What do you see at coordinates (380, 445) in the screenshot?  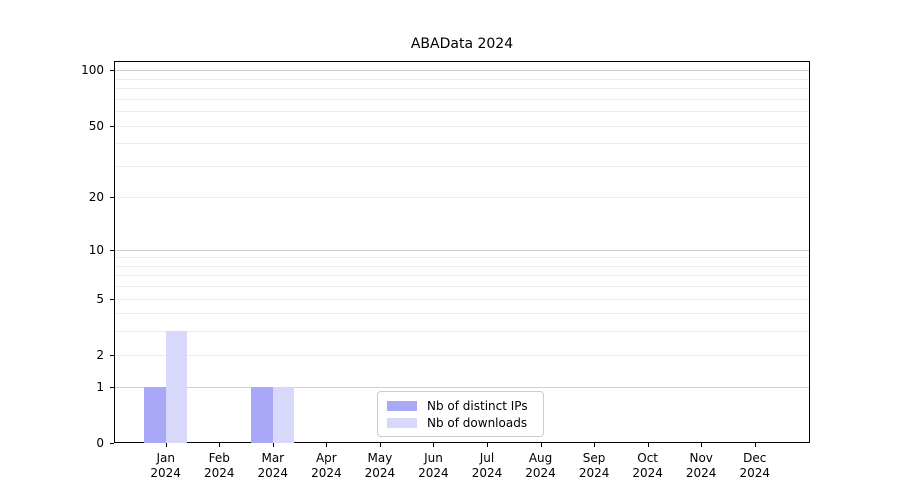 I see `x-tick-mark-may` at bounding box center [380, 445].